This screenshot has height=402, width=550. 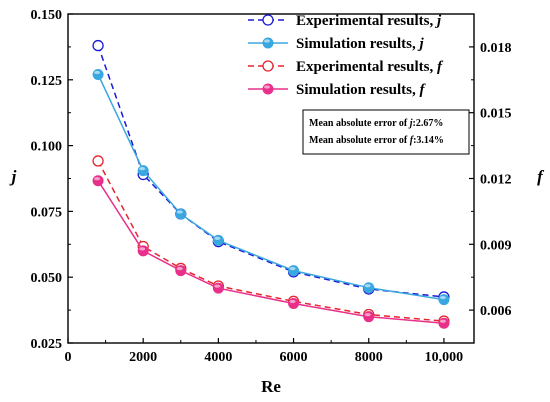 I want to click on y-right-axis-title: f, so click(x=541, y=176).